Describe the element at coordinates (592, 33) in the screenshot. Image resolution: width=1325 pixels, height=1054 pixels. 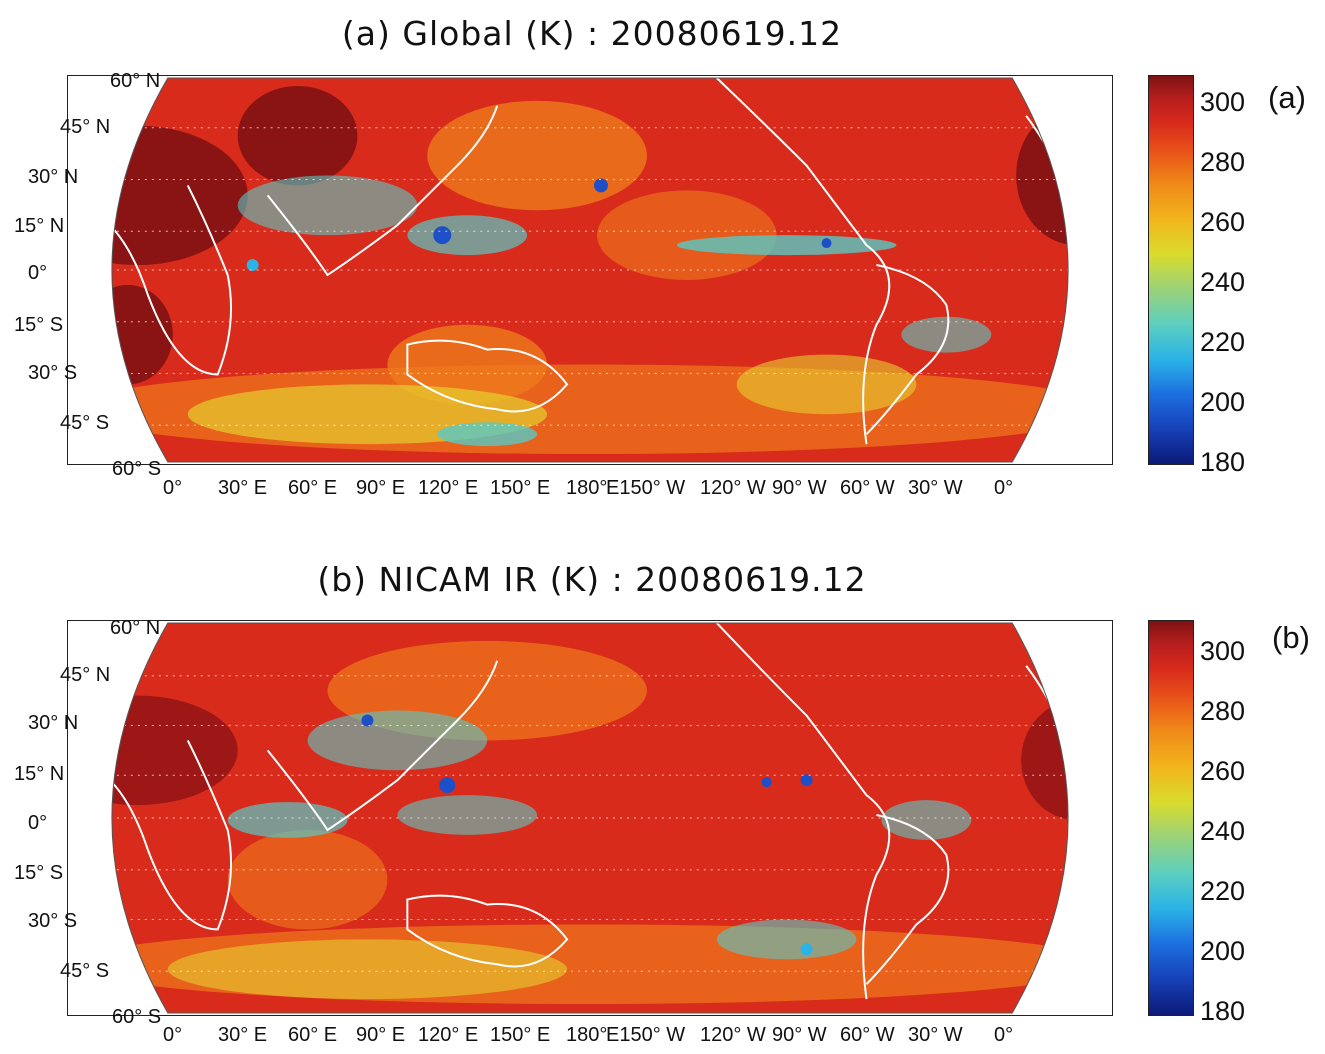
I see `panel-a-title: (a) Global (K) : 20080619.12` at that location.